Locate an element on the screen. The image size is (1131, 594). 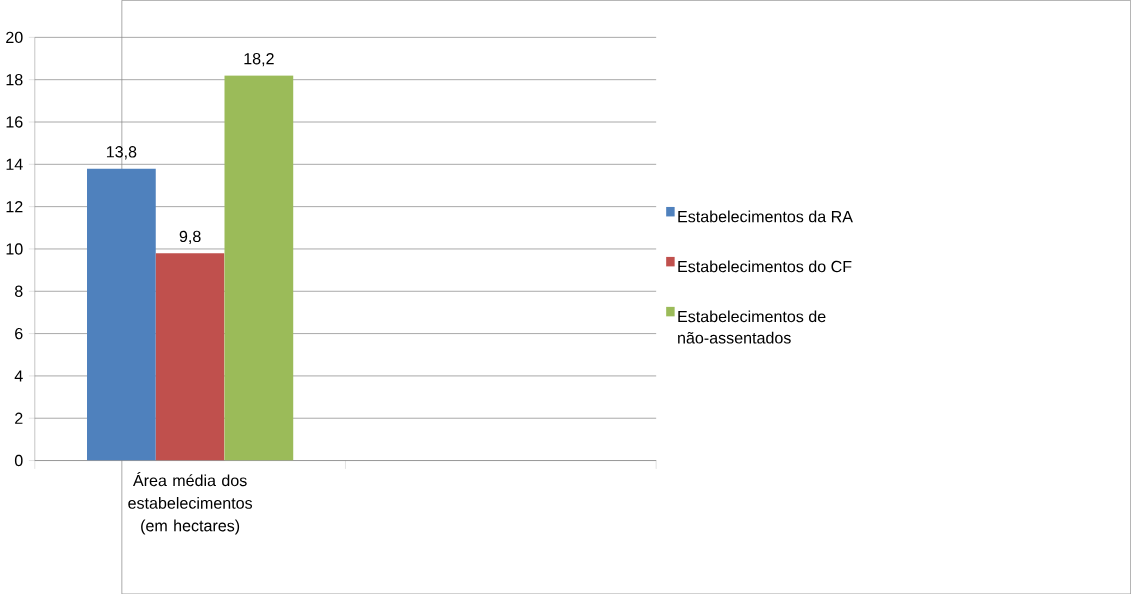
y-tick-label: 16 is located at coordinates (14, 122).